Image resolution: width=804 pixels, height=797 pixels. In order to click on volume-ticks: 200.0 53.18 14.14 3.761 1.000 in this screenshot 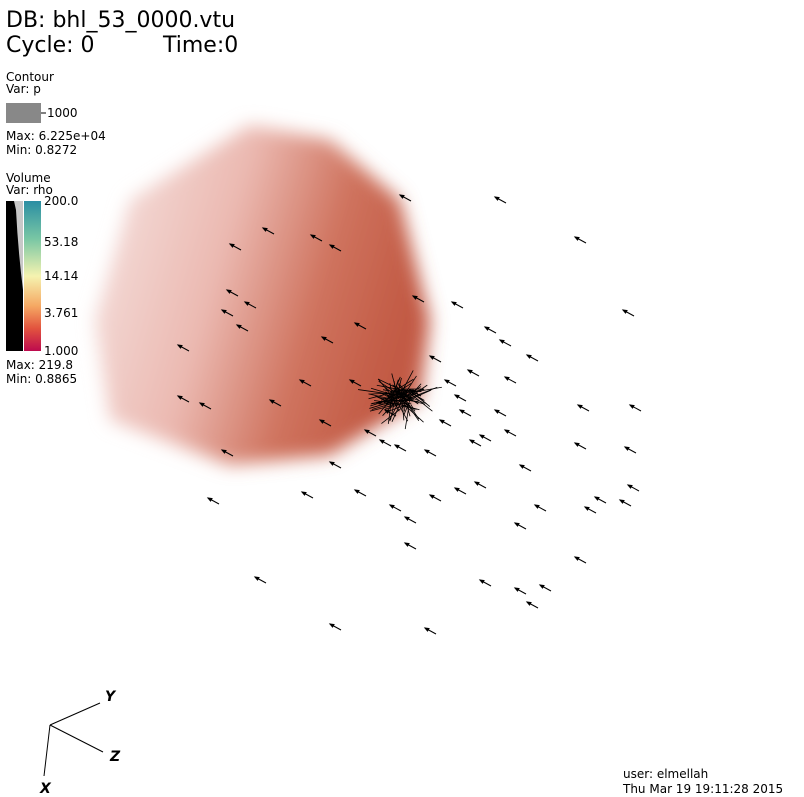, I will do `click(61, 276)`.